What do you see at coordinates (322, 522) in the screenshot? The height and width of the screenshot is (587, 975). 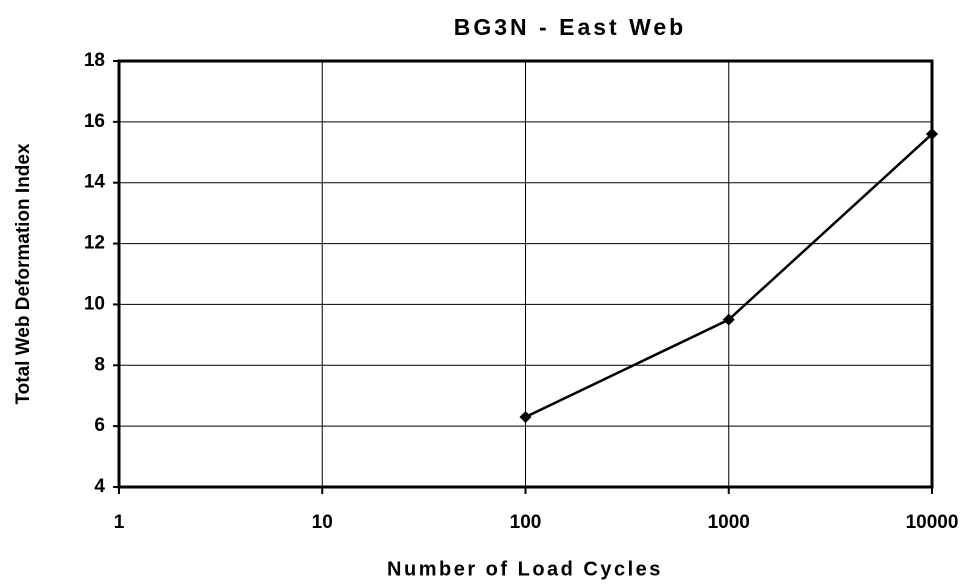 I see `x-tick-label: 10` at bounding box center [322, 522].